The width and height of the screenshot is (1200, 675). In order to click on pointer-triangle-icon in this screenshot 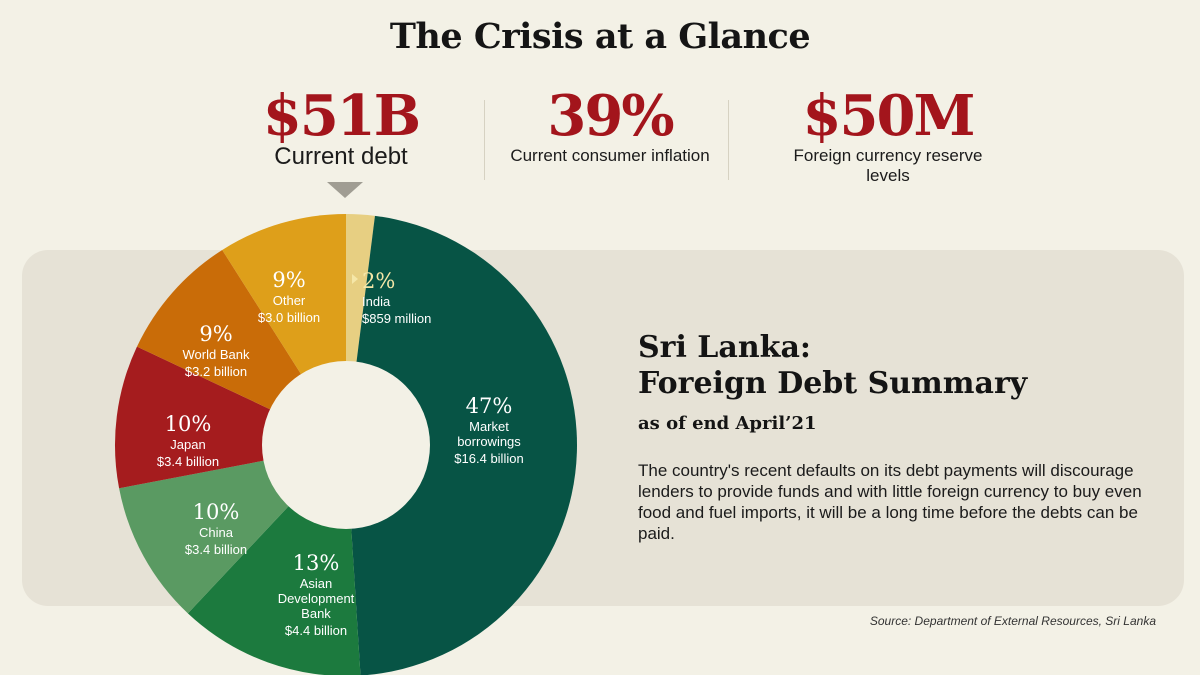, I will do `click(355, 279)`.